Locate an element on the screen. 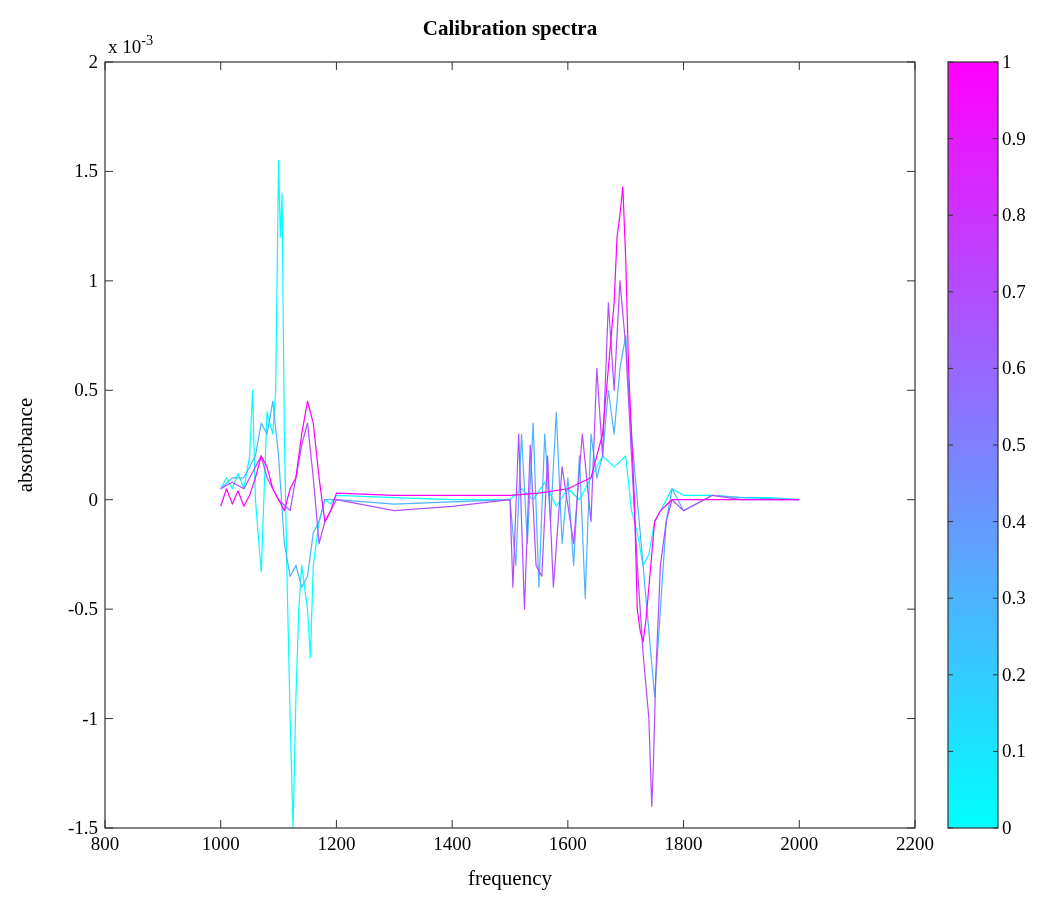 The height and width of the screenshot is (901, 1039). color-bar-label: 0.8 is located at coordinates (1014, 215).